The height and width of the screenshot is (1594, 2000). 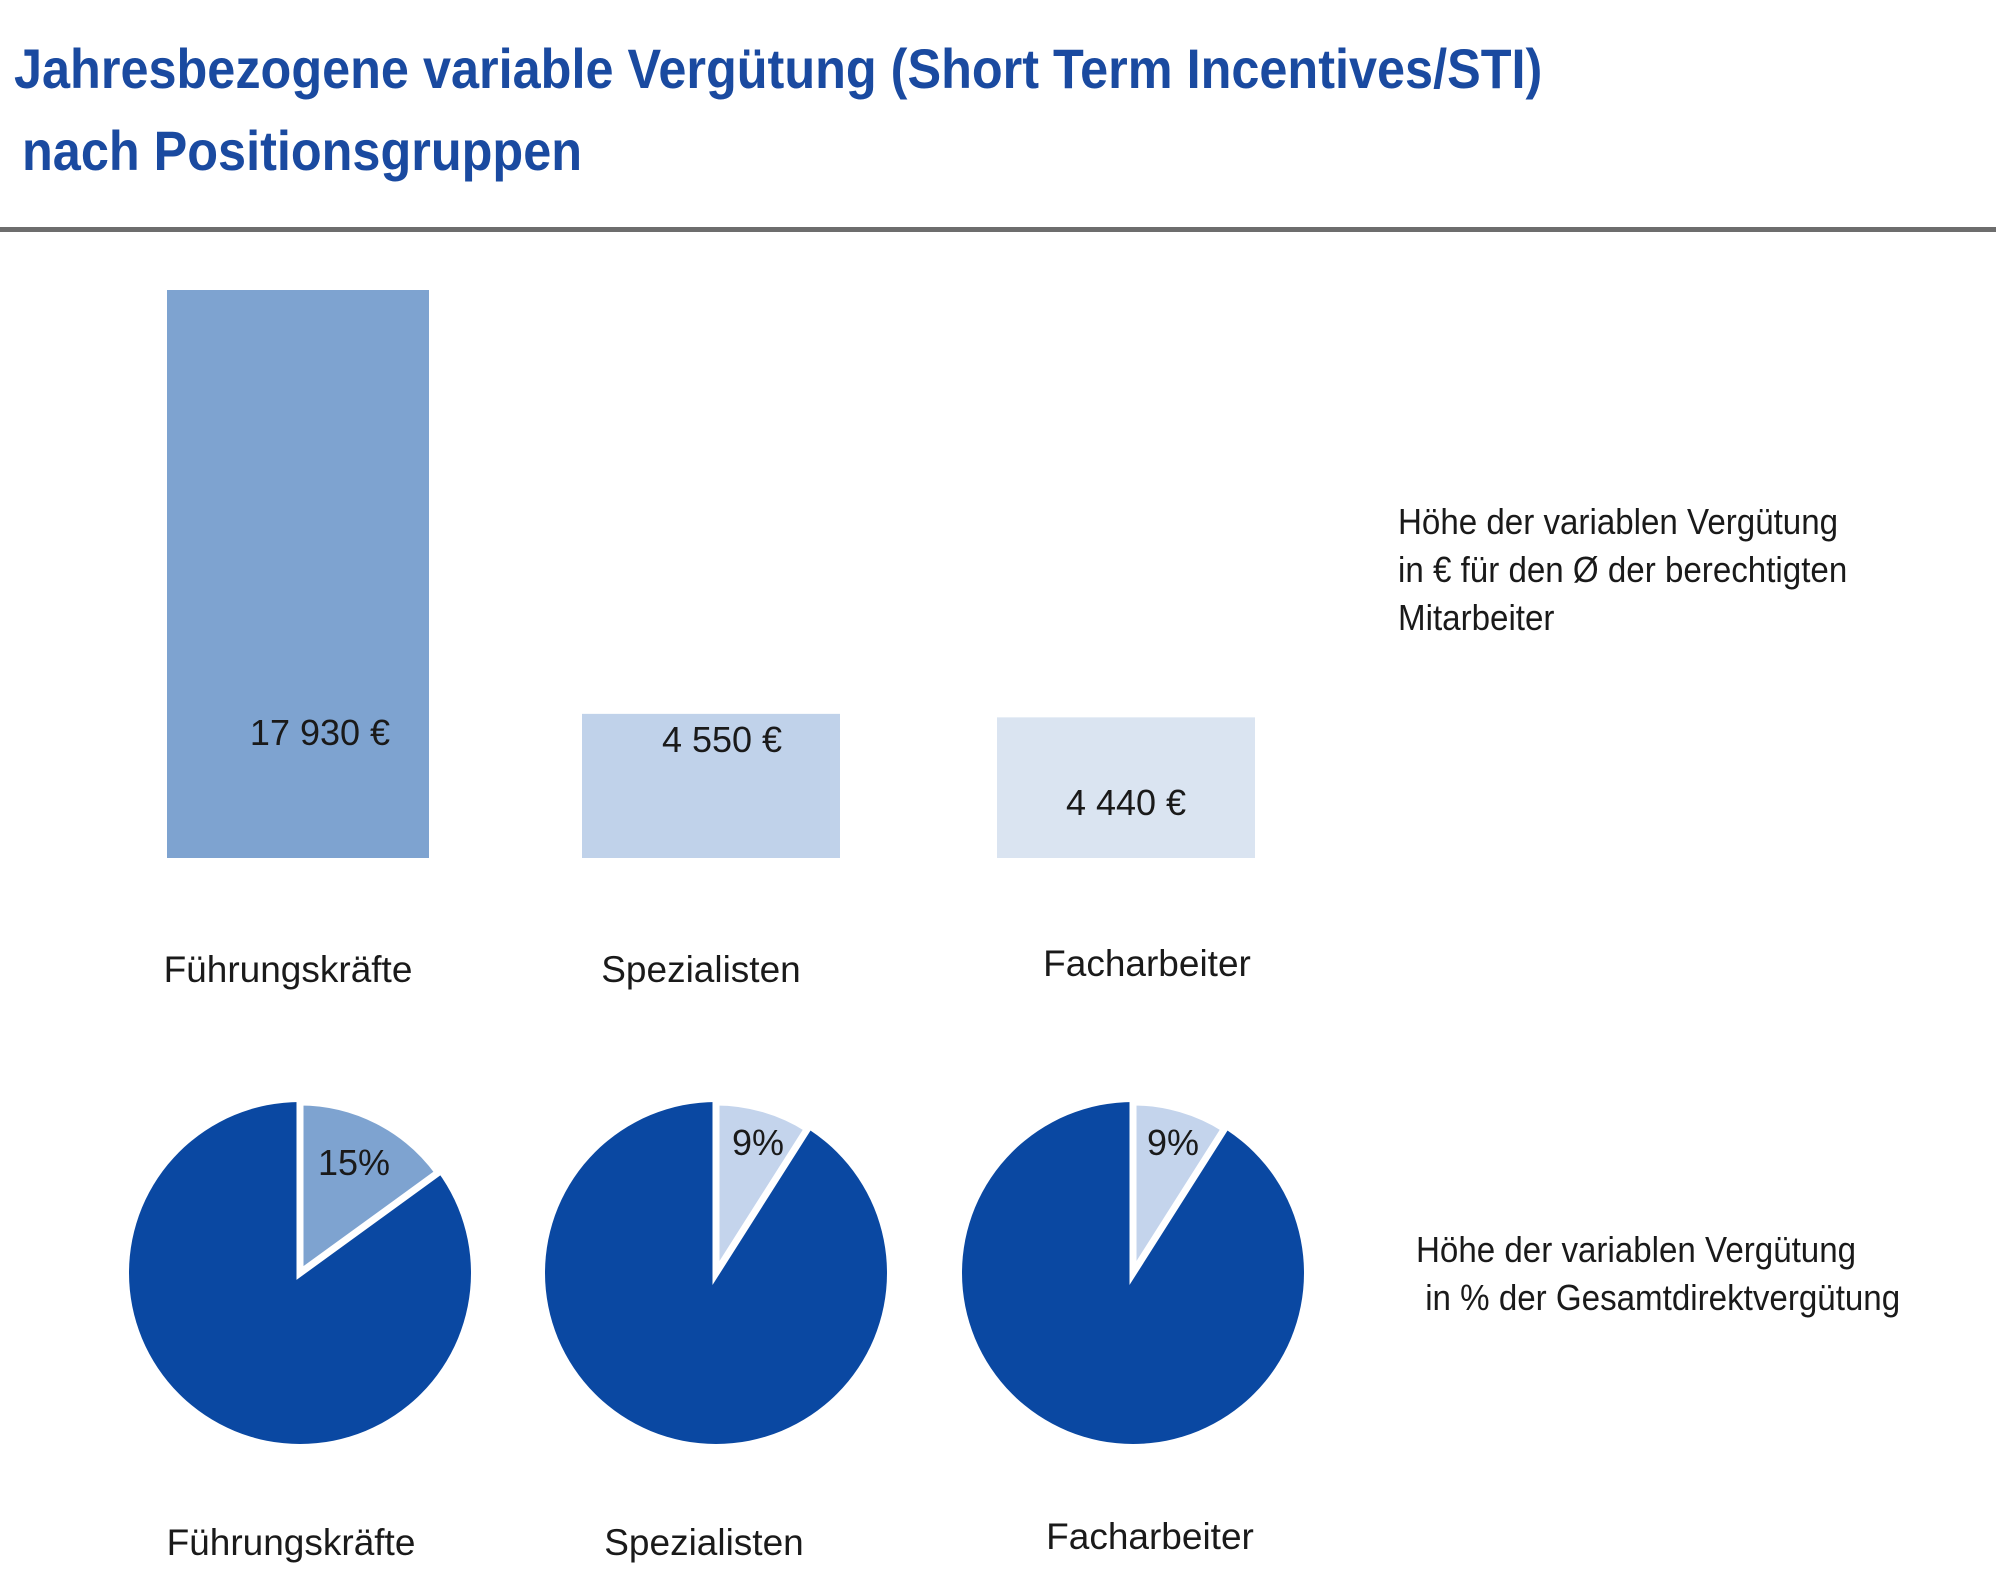 I want to click on bar-note-line-2: in € für den Ø der berechtigten, so click(x=1623, y=569).